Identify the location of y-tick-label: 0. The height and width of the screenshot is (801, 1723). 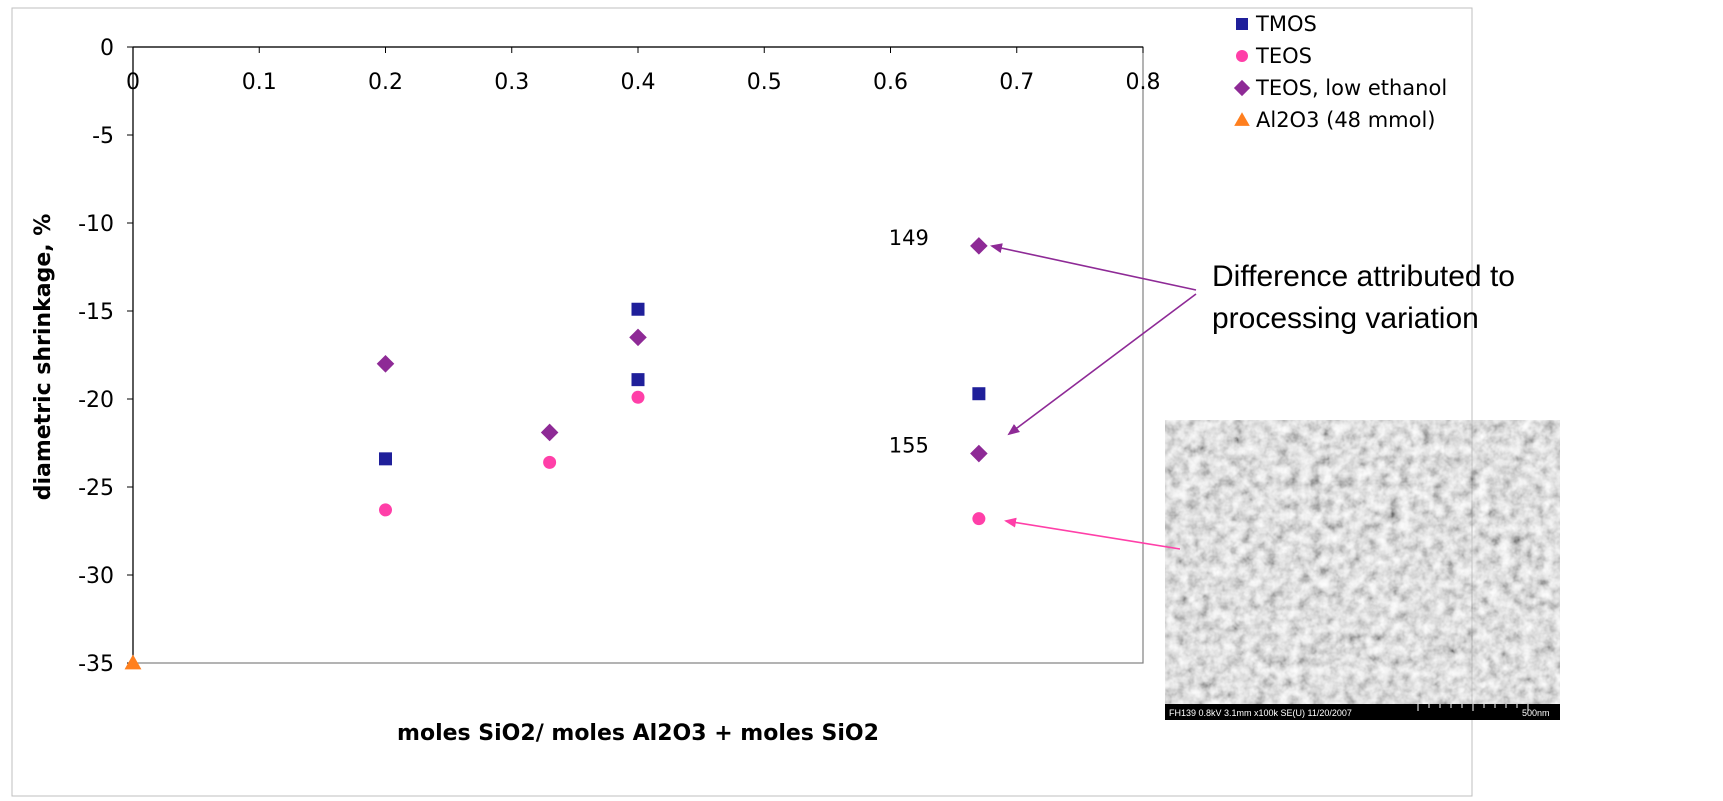
(107, 48).